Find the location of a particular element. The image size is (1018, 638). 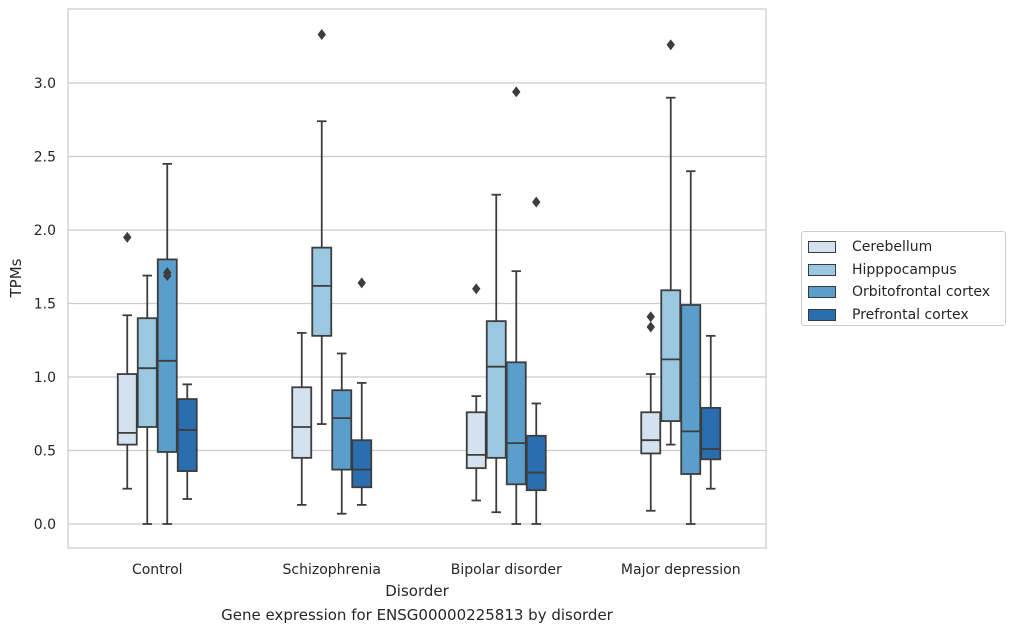

y-tick-labels: 0.0 0.5 1.0 1.5 2.0 2.5 3.0 is located at coordinates (45, 304).